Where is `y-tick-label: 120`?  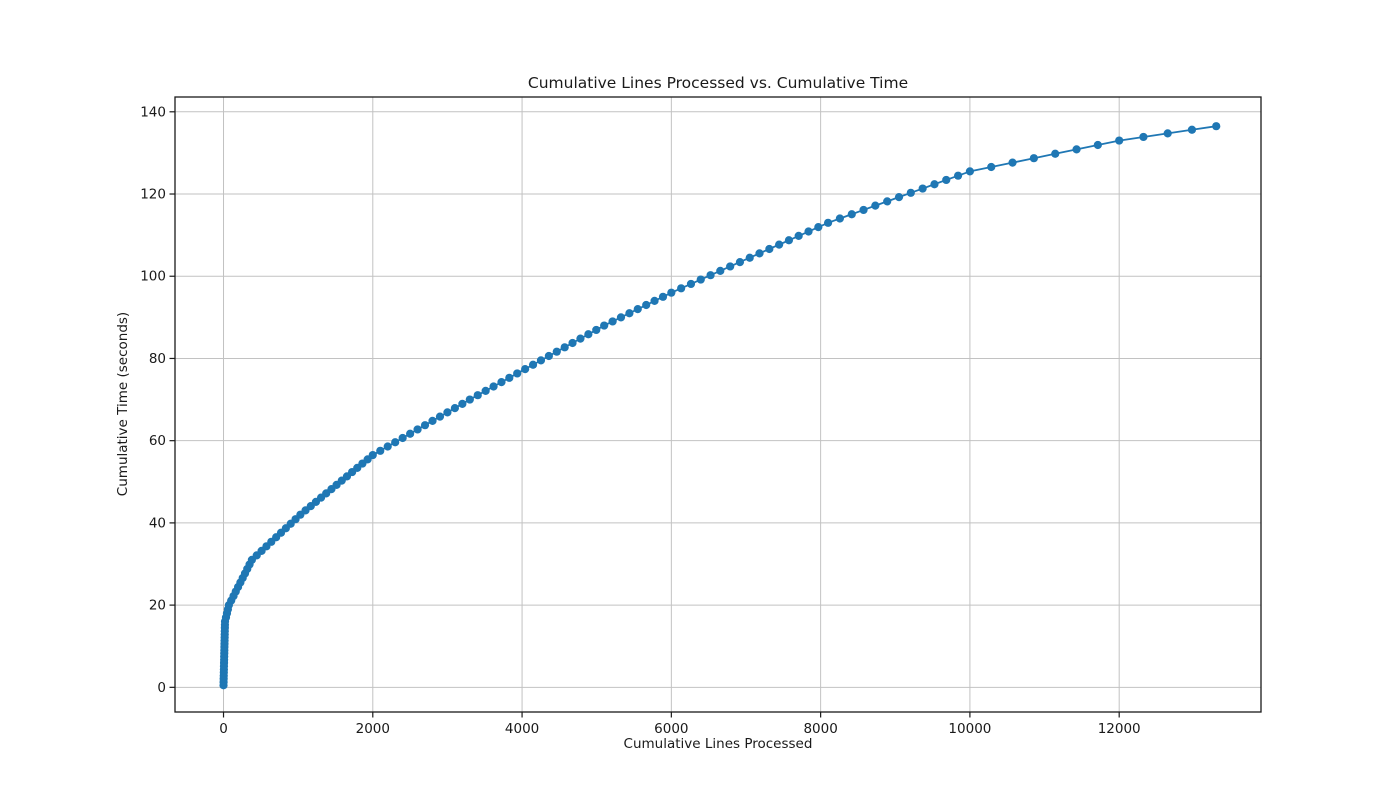 y-tick-label: 120 is located at coordinates (153, 195).